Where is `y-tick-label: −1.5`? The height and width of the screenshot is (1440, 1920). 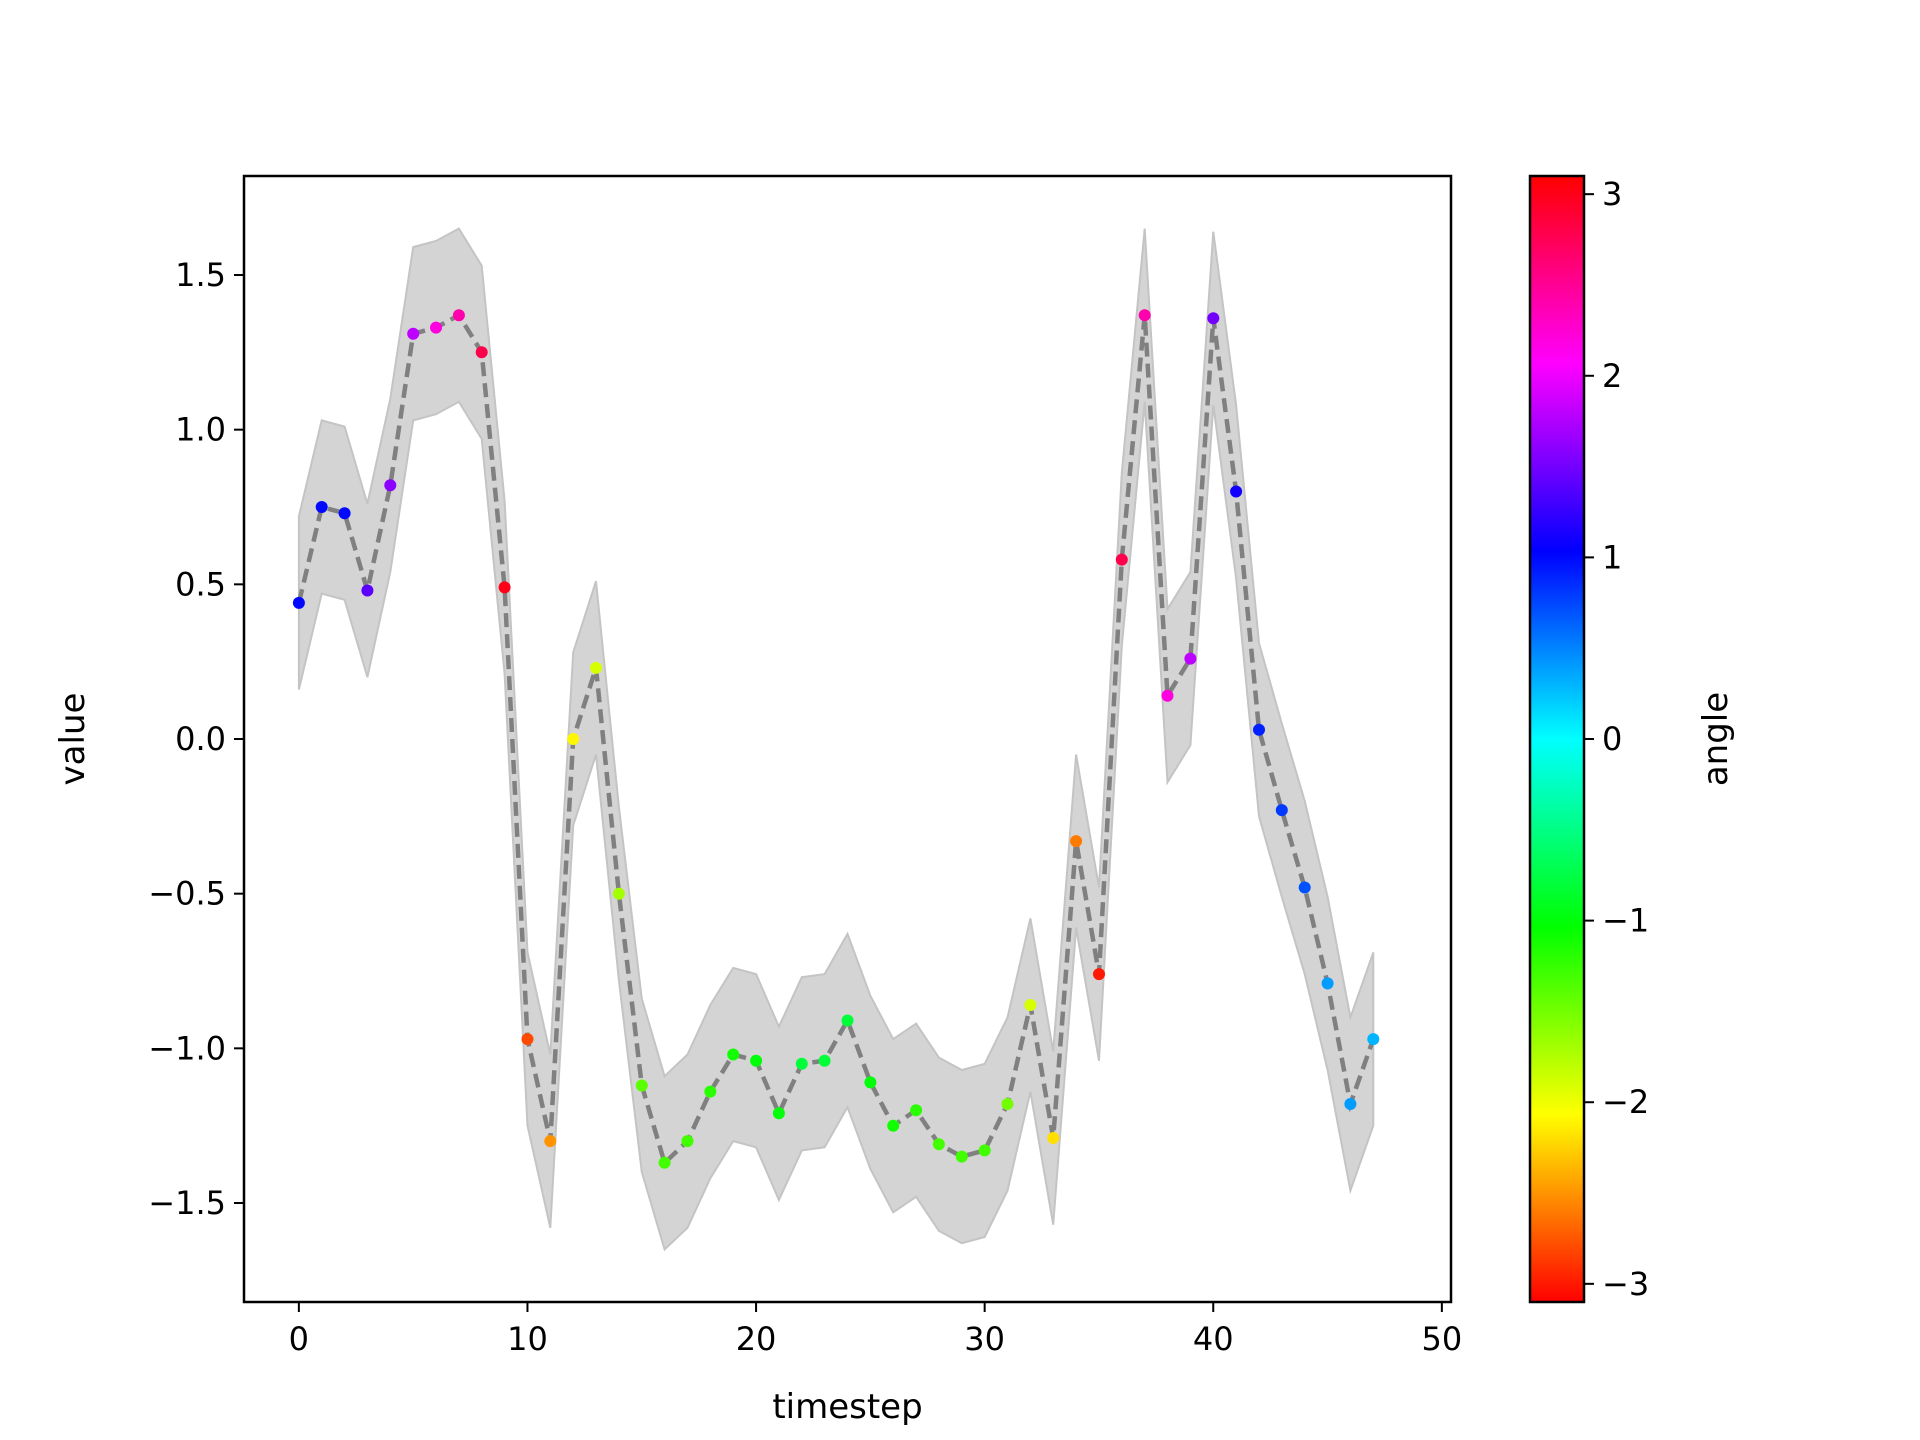 y-tick-label: −1.5 is located at coordinates (187, 1203).